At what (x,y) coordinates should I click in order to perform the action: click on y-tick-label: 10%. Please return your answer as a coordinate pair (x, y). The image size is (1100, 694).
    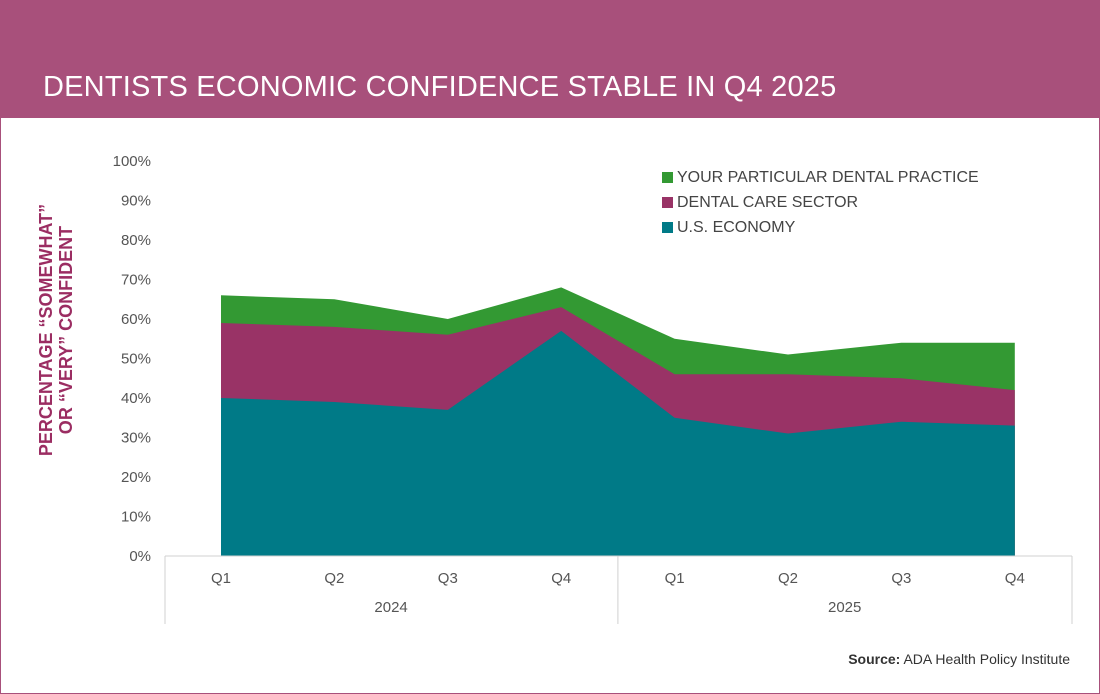
    Looking at the image, I should click on (136, 517).